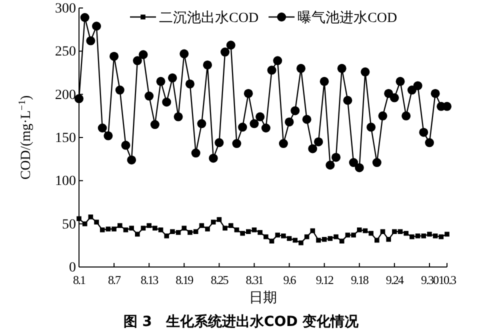 The height and width of the screenshot is (335, 482). I want to click on x-tick-label: 8.25, so click(219, 280).